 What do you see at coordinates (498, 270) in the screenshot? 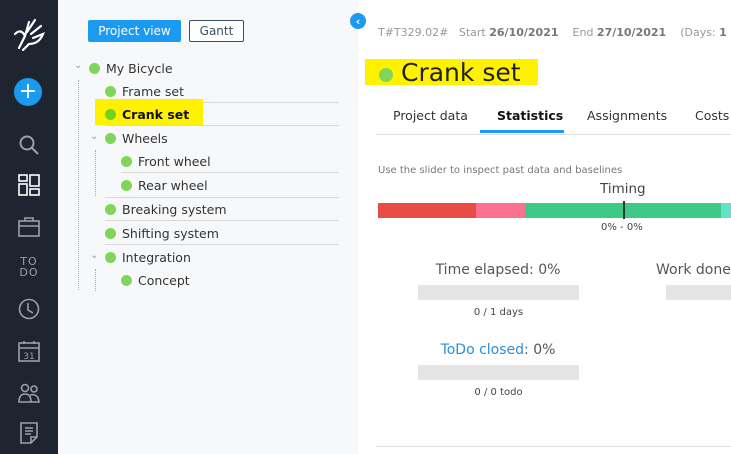
I see `time-elapsed-label: Time elapsed: 0%` at bounding box center [498, 270].